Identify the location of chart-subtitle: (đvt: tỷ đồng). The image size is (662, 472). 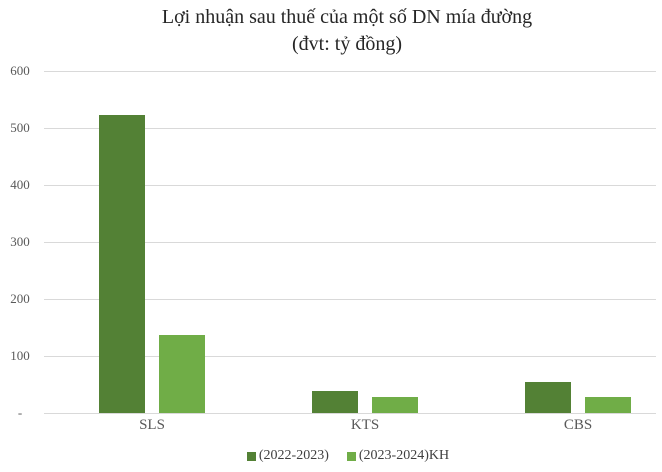
(347, 44).